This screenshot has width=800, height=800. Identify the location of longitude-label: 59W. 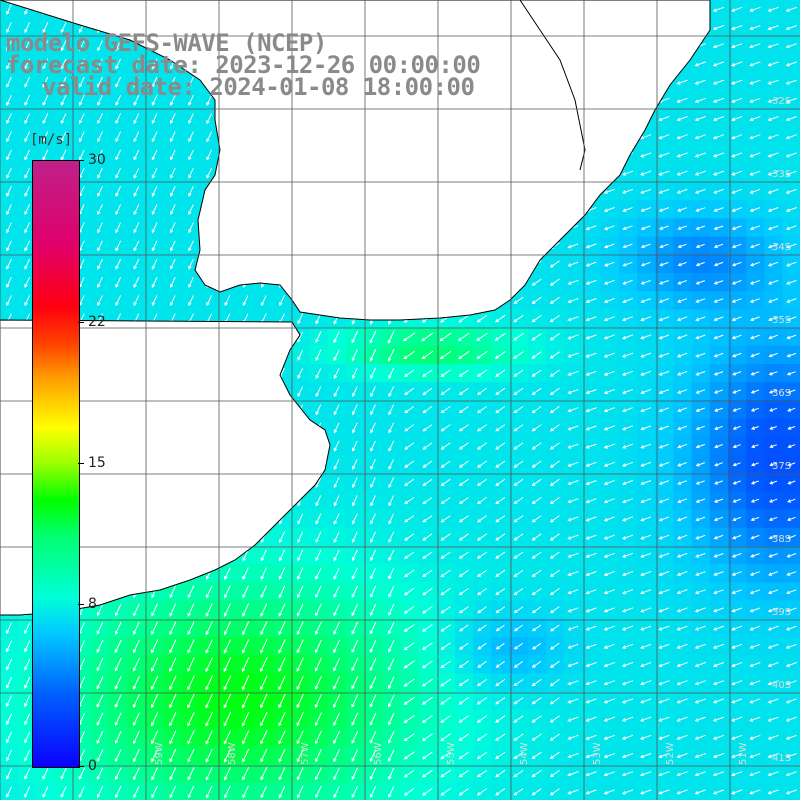
(159, 753).